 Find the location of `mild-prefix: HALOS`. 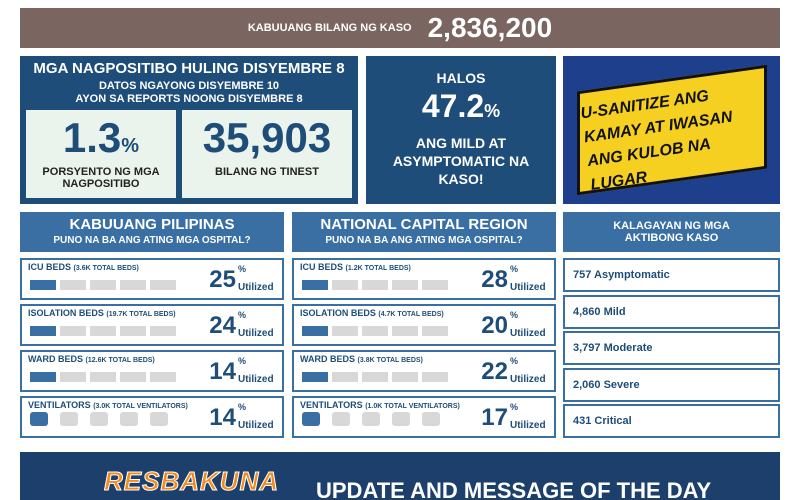

mild-prefix: HALOS is located at coordinates (461, 78).